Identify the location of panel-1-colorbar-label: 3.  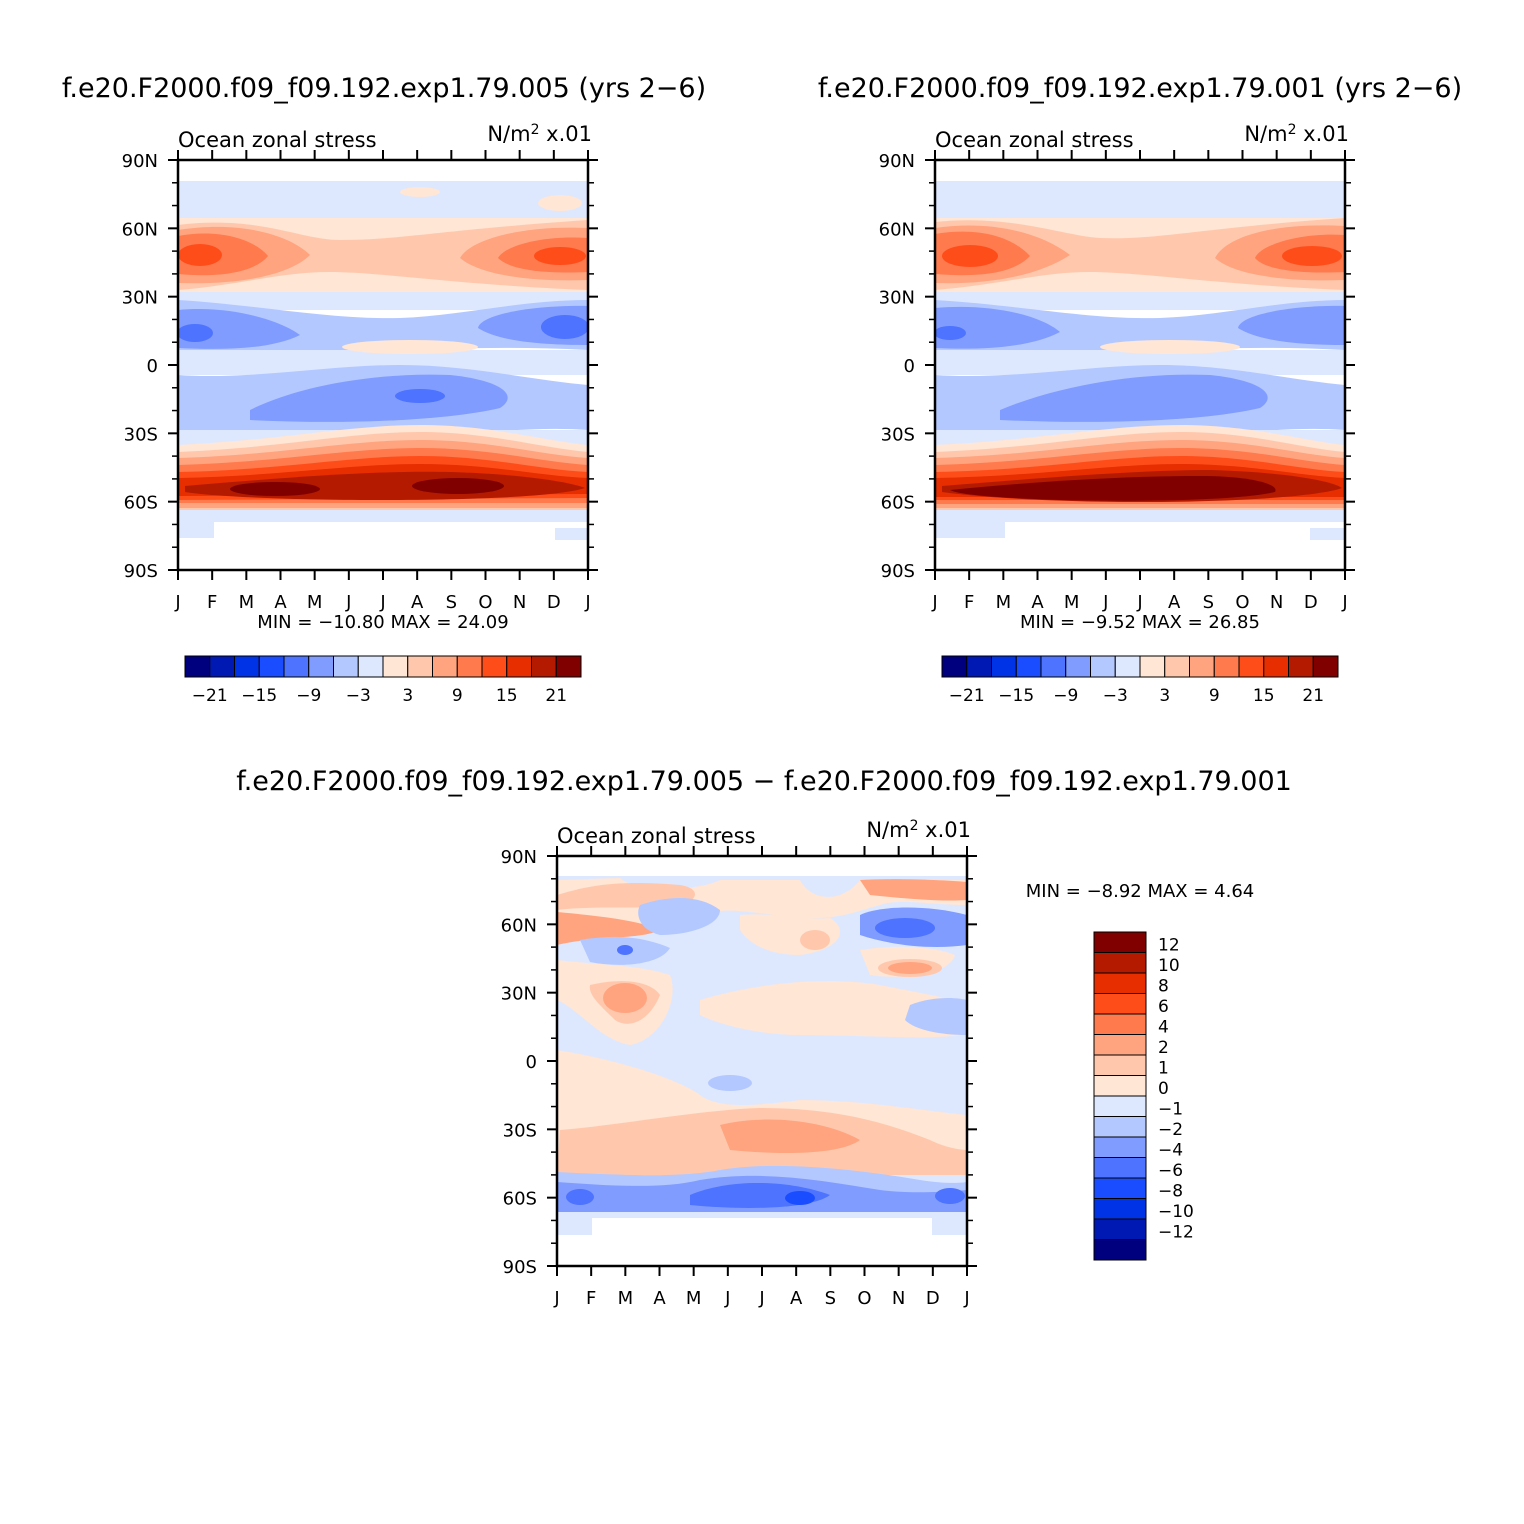
(407, 696).